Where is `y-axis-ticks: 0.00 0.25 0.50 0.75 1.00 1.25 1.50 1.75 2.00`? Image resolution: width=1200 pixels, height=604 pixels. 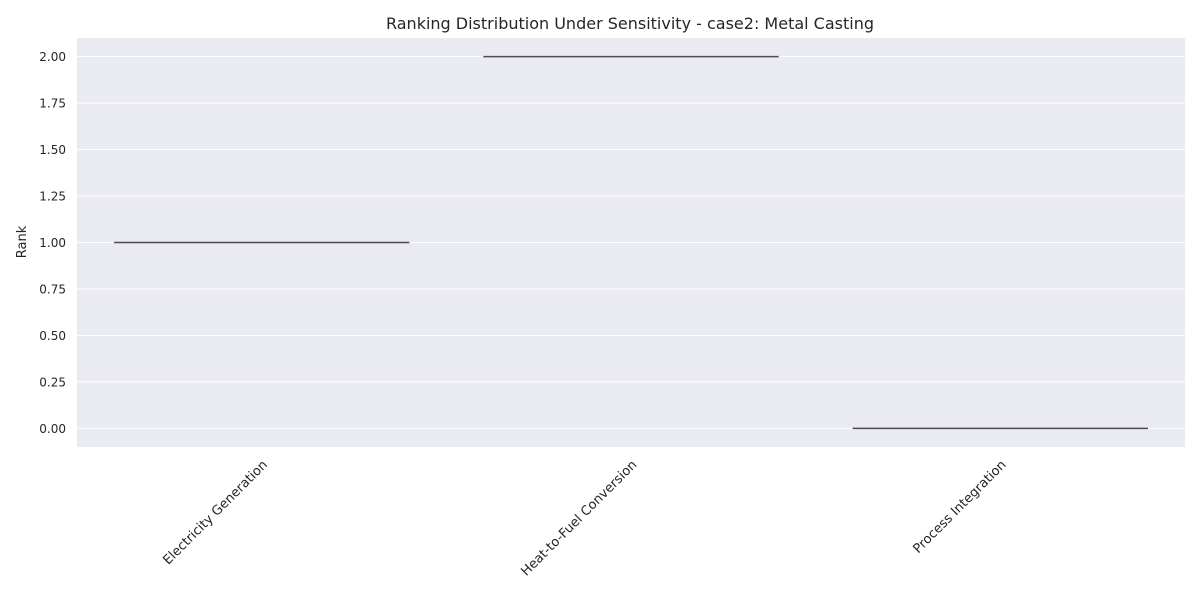
y-axis-ticks: 0.00 0.25 0.50 0.75 1.00 1.25 1.50 1.75 2.00 is located at coordinates (52, 243).